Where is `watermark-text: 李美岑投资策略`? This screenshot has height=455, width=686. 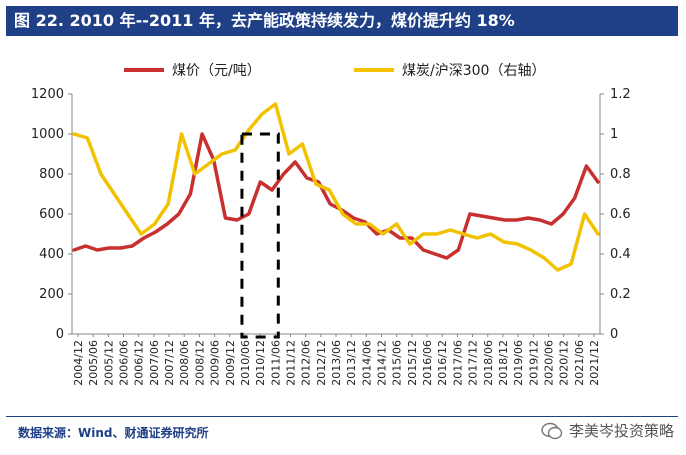 watermark-text: 李美岑投资策略 is located at coordinates (621, 431).